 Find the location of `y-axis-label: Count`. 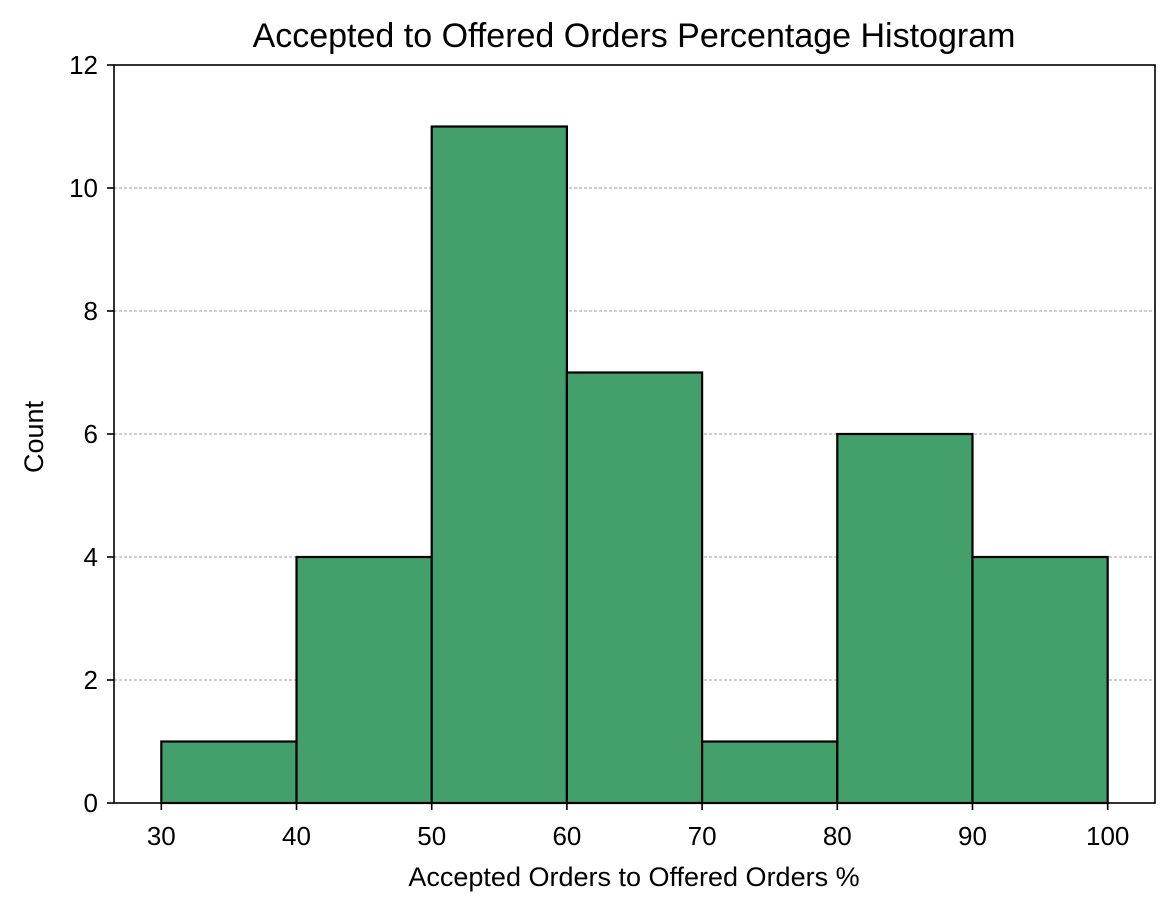

y-axis-label: Count is located at coordinates (34, 436).